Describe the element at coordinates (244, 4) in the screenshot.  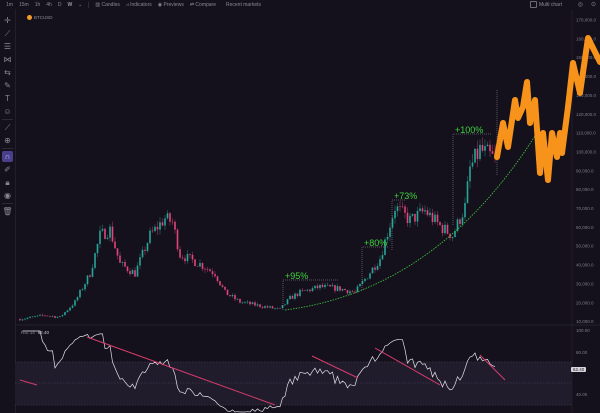
I see `recent-markets-button: Recent markets` at that location.